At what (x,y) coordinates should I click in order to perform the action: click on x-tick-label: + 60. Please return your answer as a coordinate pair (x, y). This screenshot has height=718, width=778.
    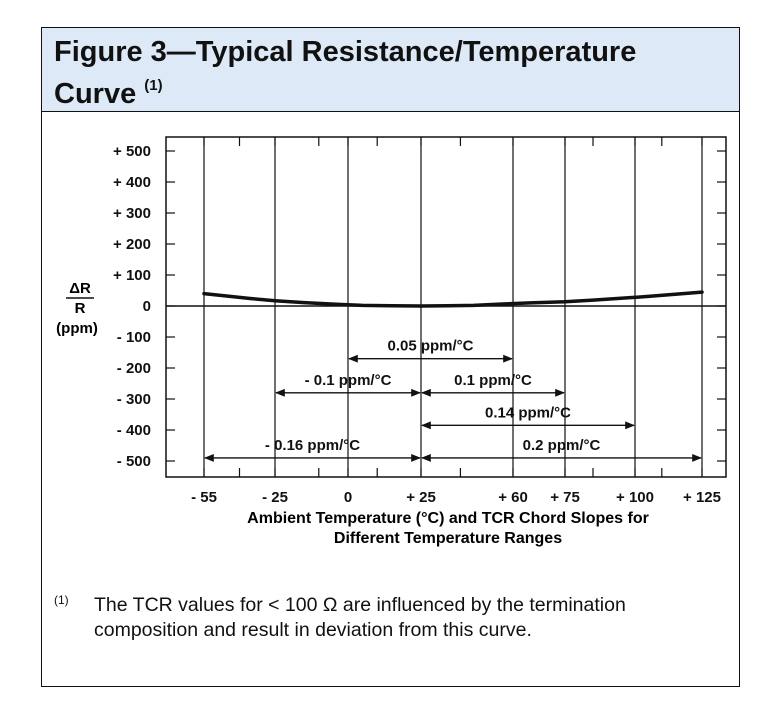
    Looking at the image, I should click on (513, 497).